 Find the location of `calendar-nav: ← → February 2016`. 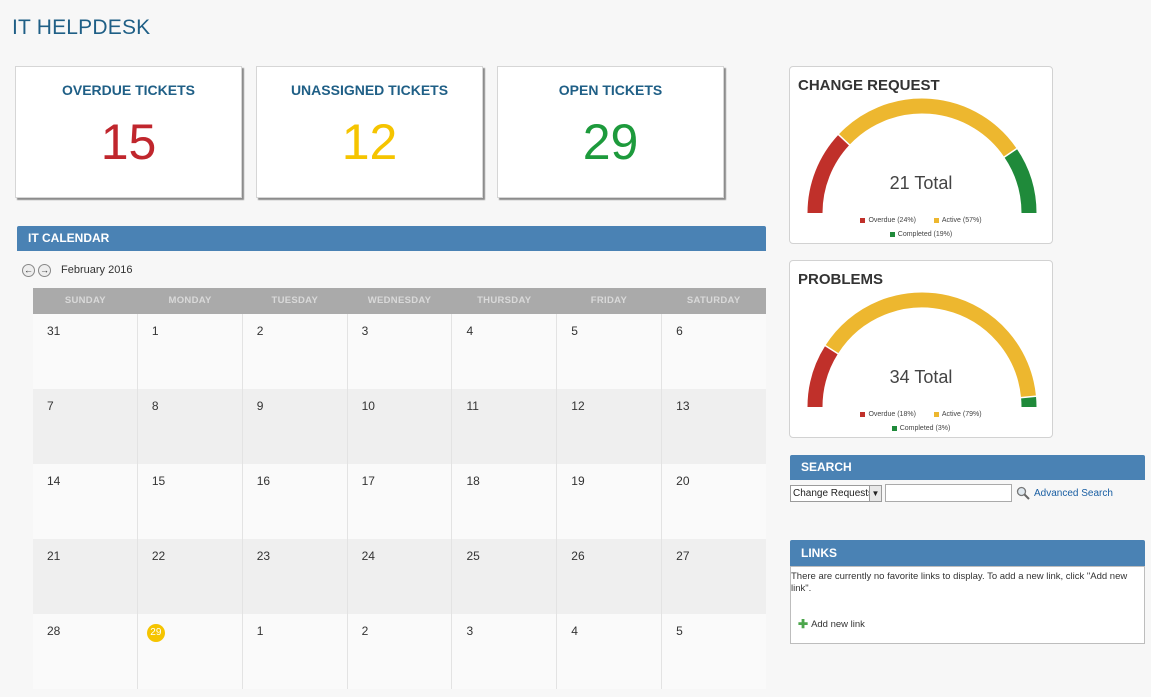

calendar-nav: ← → February 2016 is located at coordinates (77, 270).